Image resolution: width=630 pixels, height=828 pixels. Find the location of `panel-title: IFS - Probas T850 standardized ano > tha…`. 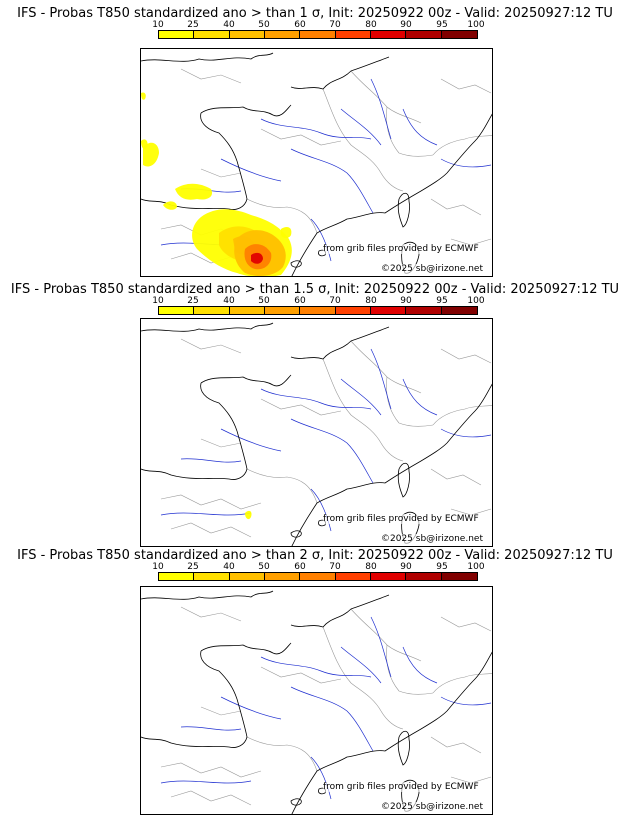

panel-title: IFS - Probas T850 standardized ano > tha… is located at coordinates (315, 13).